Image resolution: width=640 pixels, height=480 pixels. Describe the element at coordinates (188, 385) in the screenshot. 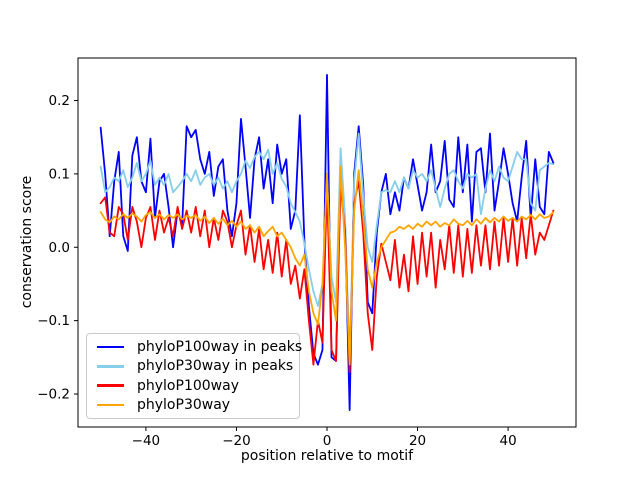

I see `legend-label: phyloP100way` at that location.